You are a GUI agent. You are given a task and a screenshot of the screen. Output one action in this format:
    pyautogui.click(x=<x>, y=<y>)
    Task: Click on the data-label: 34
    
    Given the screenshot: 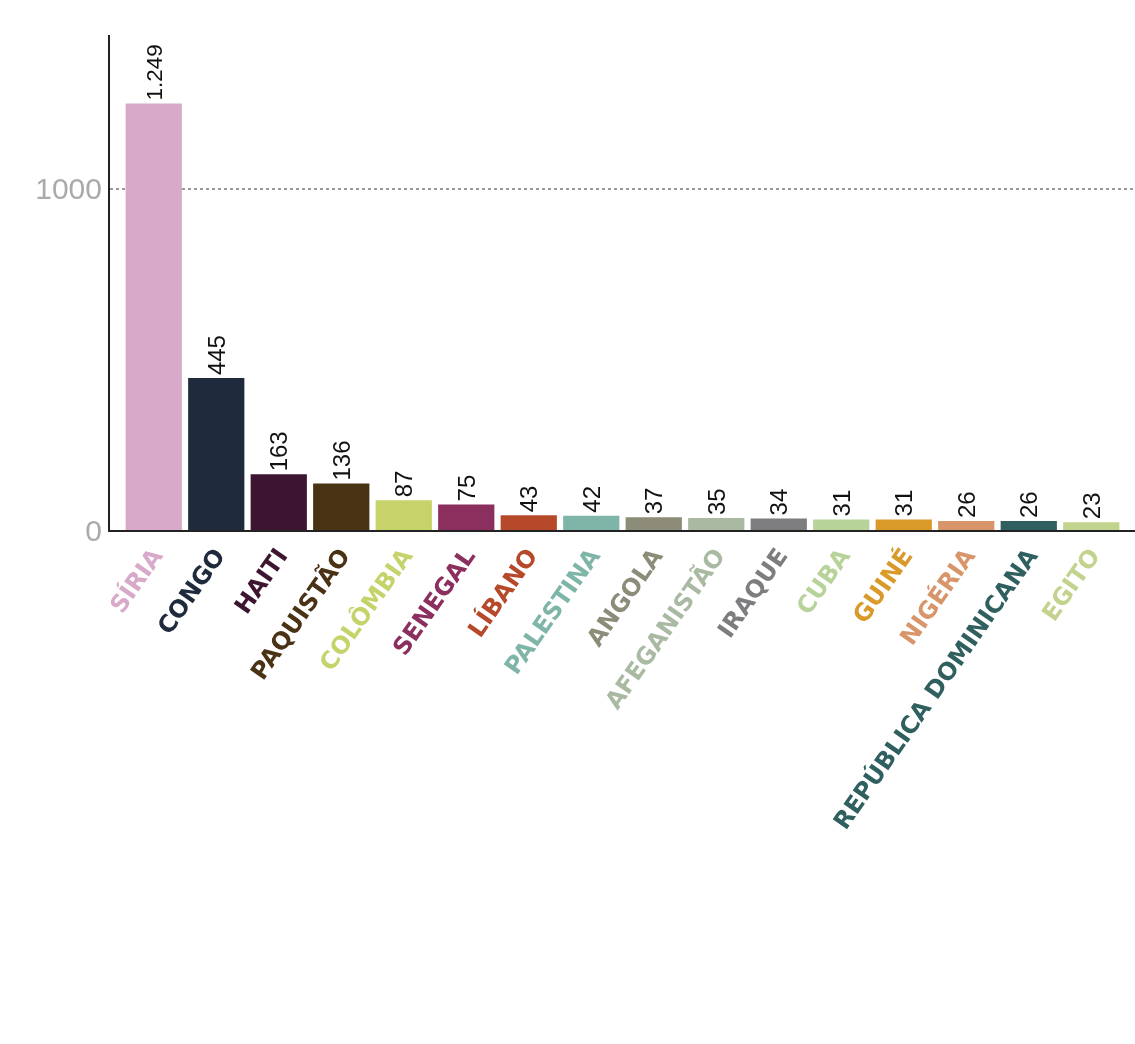 What is the action you would take?
    pyautogui.click(x=779, y=502)
    